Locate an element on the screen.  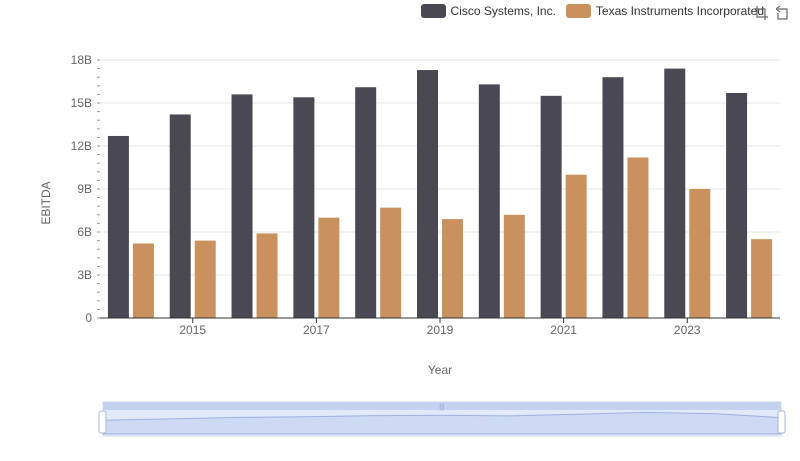
x-tick-label: 2017 is located at coordinates (316, 330).